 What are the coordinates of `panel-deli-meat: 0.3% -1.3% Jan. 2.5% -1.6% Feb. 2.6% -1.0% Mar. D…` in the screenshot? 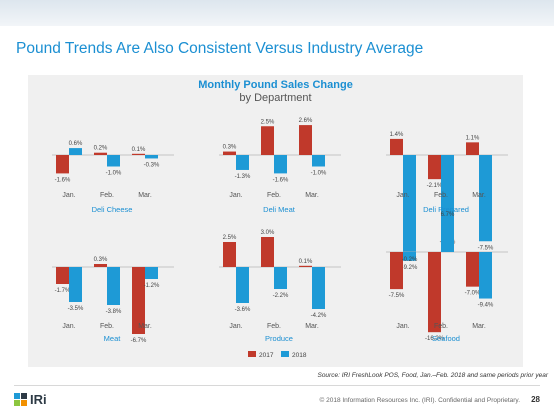 It's located at (280, 166).